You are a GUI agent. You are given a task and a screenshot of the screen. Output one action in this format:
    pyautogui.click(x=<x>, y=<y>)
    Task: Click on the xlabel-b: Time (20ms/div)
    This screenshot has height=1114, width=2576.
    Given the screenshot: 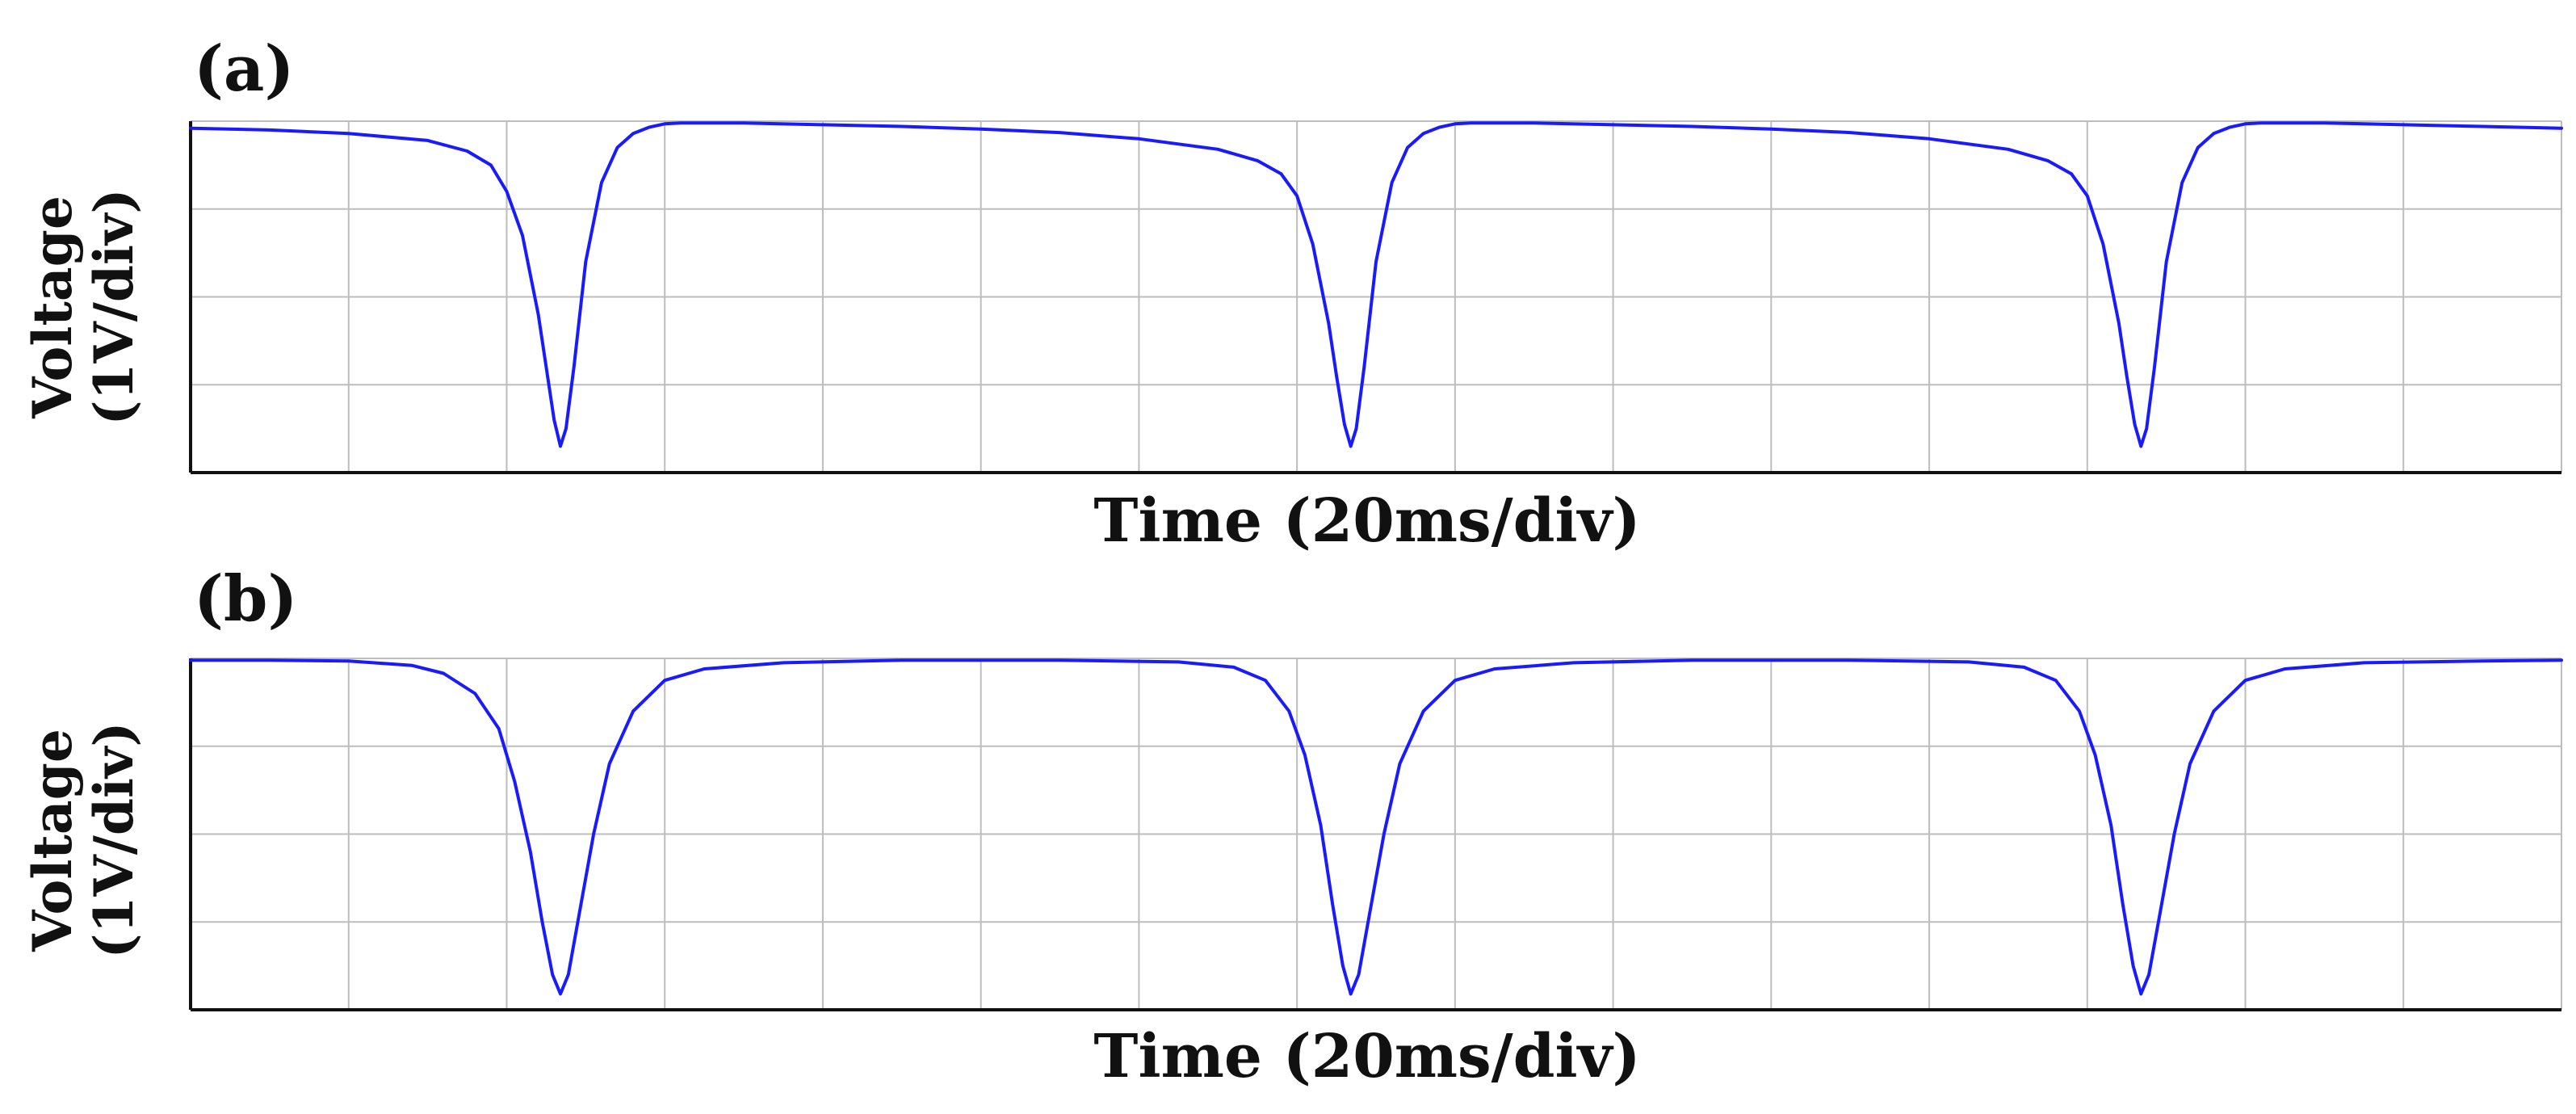 What is the action you would take?
    pyautogui.click(x=1366, y=1057)
    